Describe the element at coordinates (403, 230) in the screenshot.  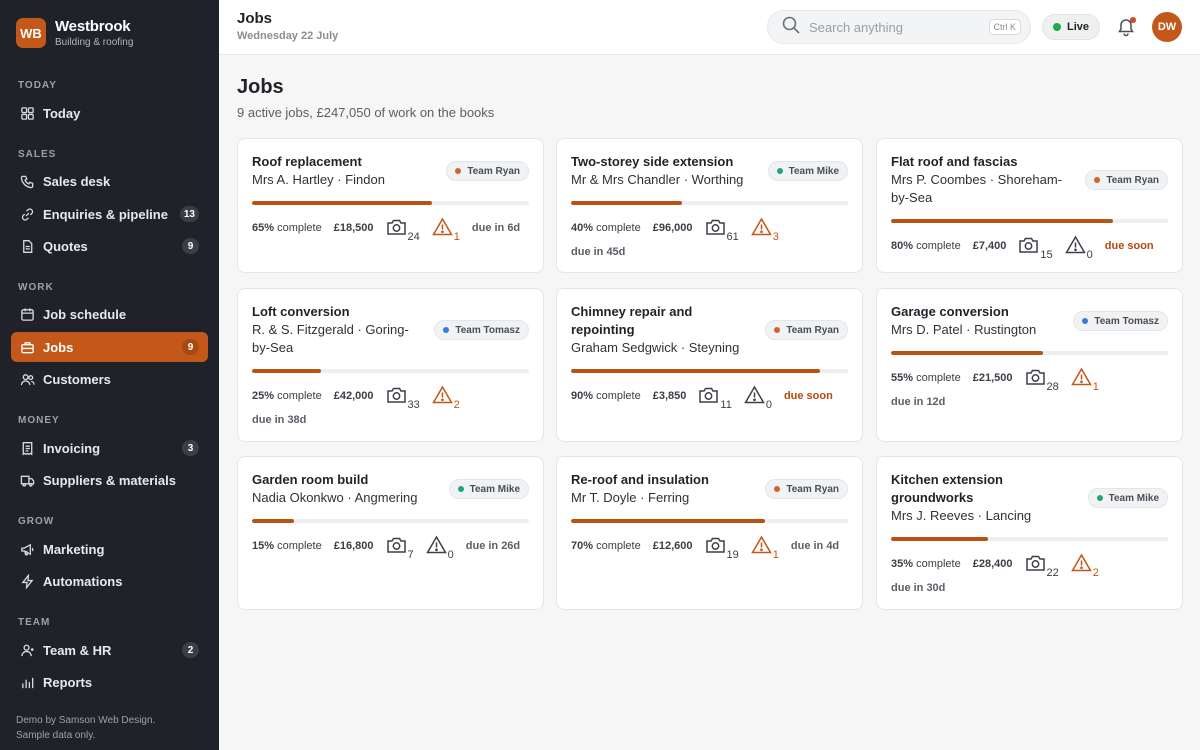
I see `photos-count: 24` at that location.